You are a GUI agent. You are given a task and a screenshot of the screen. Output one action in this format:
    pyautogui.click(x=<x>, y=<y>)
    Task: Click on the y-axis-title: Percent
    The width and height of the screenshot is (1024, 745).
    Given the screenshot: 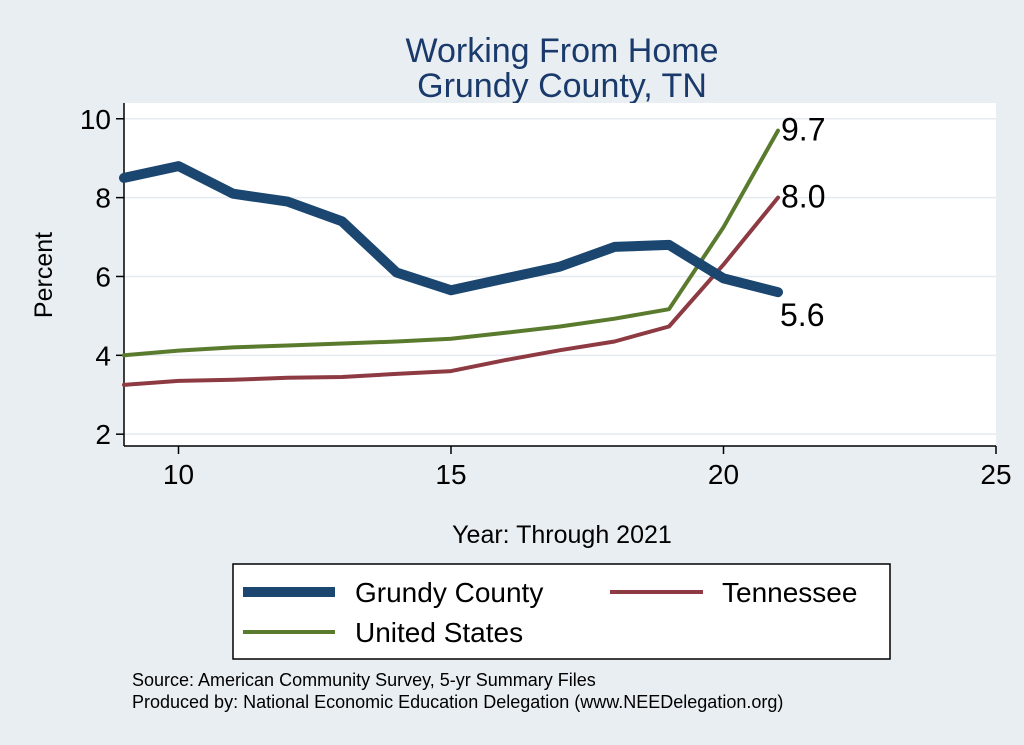 What is the action you would take?
    pyautogui.click(x=44, y=275)
    